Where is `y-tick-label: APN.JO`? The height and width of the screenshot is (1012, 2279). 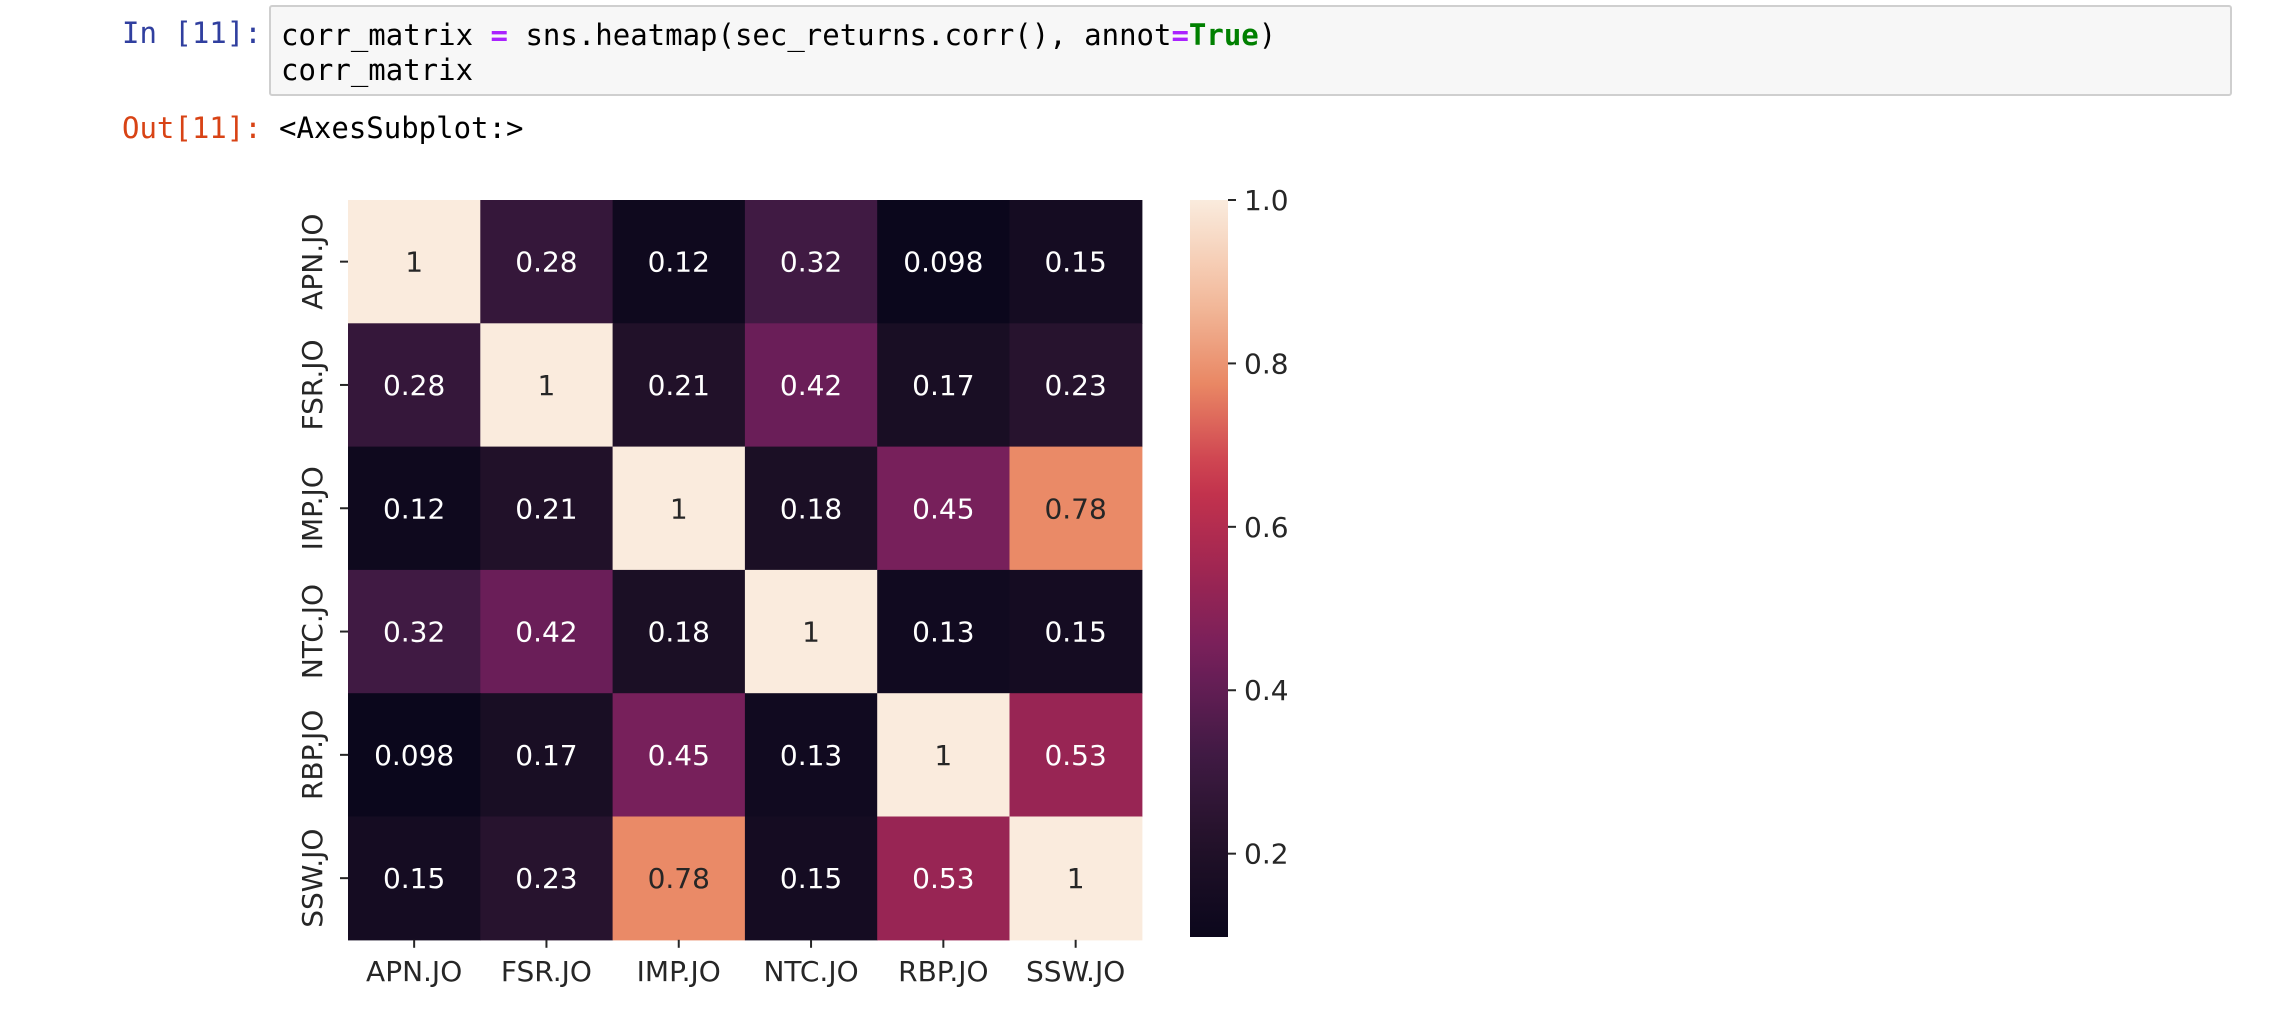
y-tick-label: APN.JO is located at coordinates (312, 262).